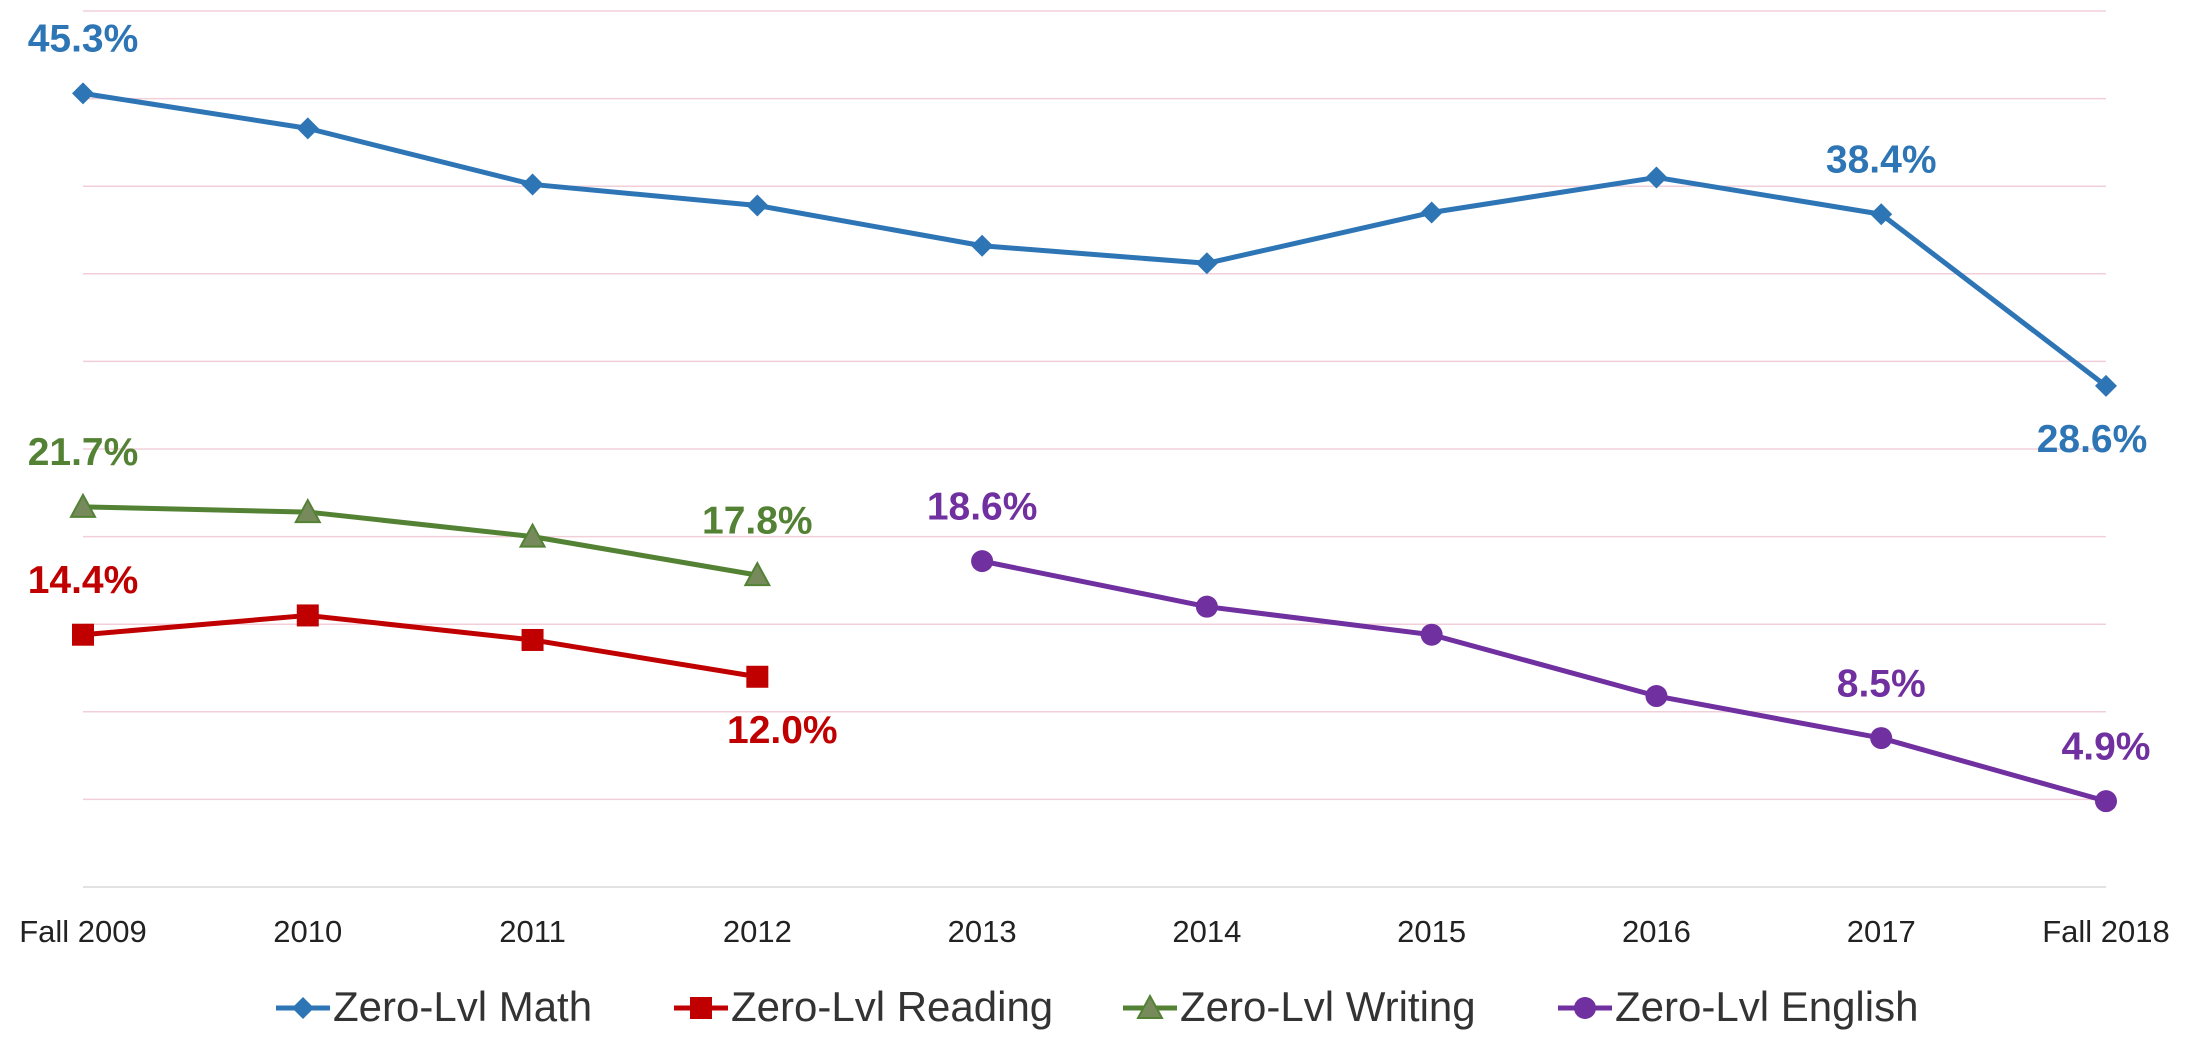  Describe the element at coordinates (892, 1006) in the screenshot. I see `legend-label: Zero-Lvl Reading` at that location.